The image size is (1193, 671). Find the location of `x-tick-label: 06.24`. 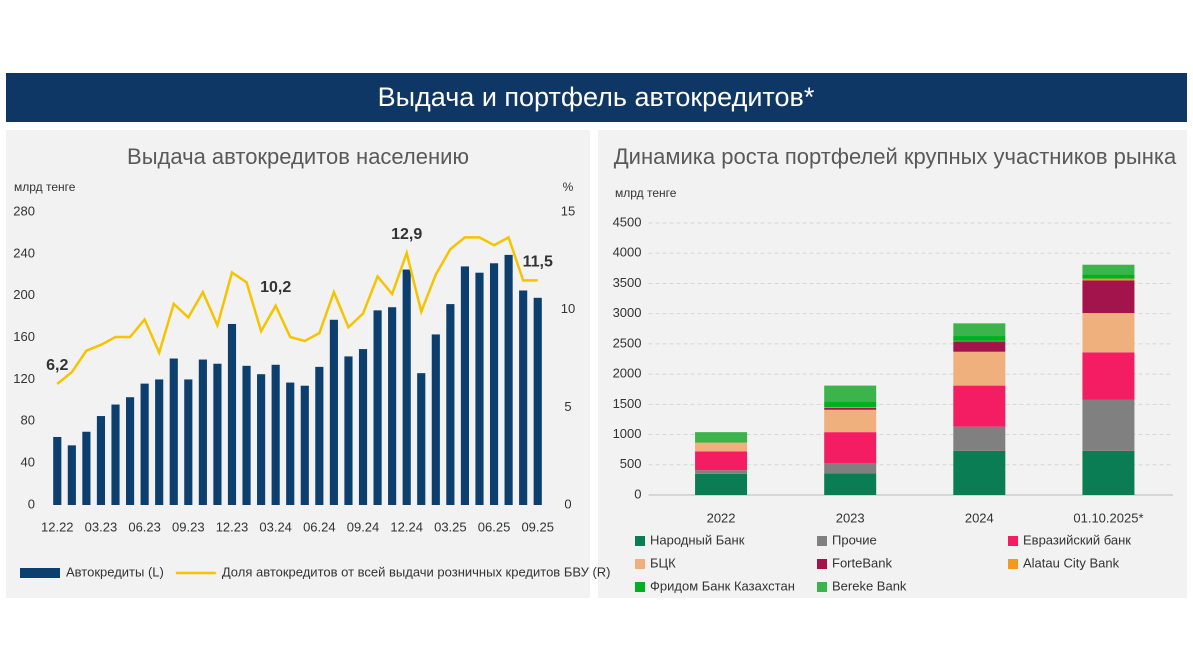

x-tick-label: 06.24 is located at coordinates (319, 526).